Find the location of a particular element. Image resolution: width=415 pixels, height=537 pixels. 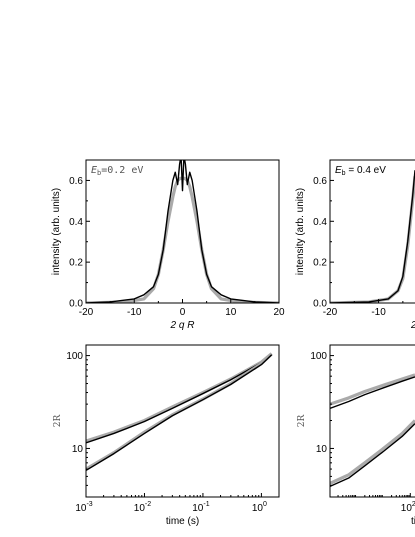

annotation: Eb = 0.4 eV is located at coordinates (360, 171).